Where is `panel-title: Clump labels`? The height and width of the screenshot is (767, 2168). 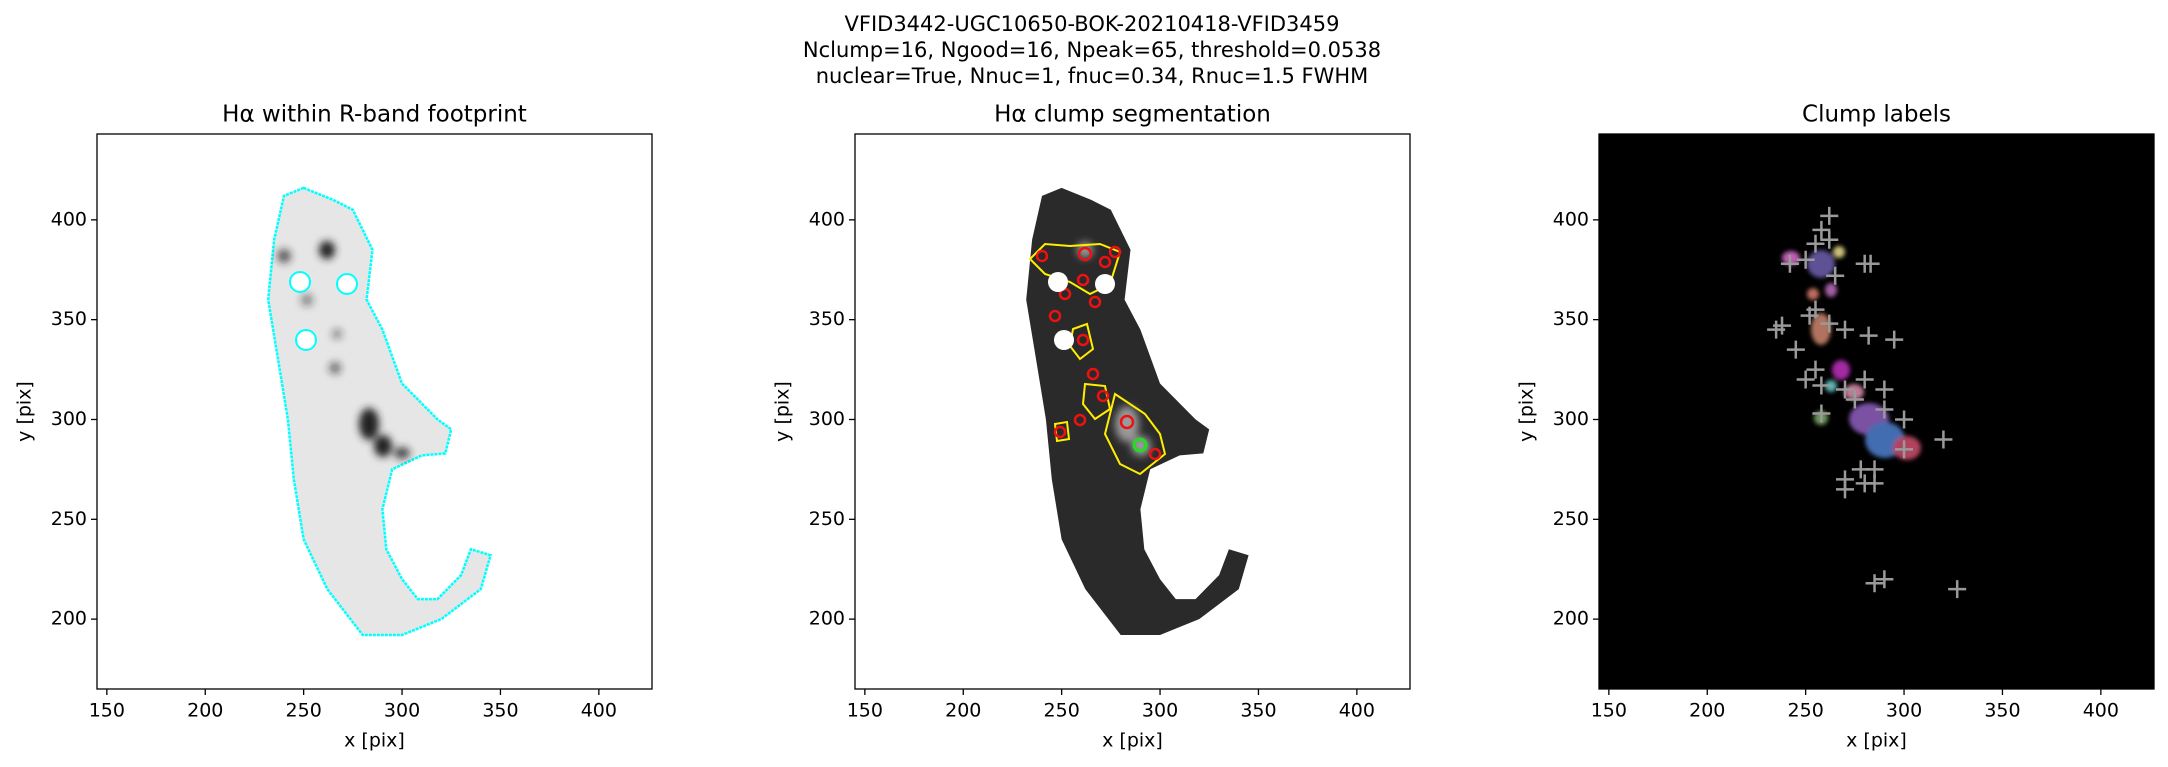 panel-title: Clump labels is located at coordinates (1876, 115).